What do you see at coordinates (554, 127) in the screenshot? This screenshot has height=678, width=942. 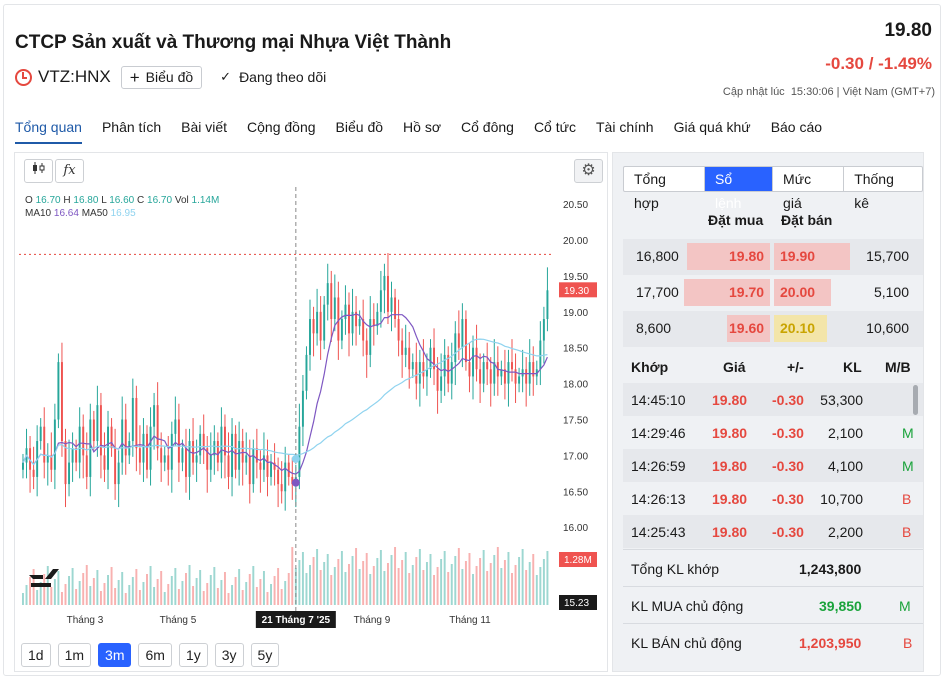 I see `tab-item: Cổ tức` at bounding box center [554, 127].